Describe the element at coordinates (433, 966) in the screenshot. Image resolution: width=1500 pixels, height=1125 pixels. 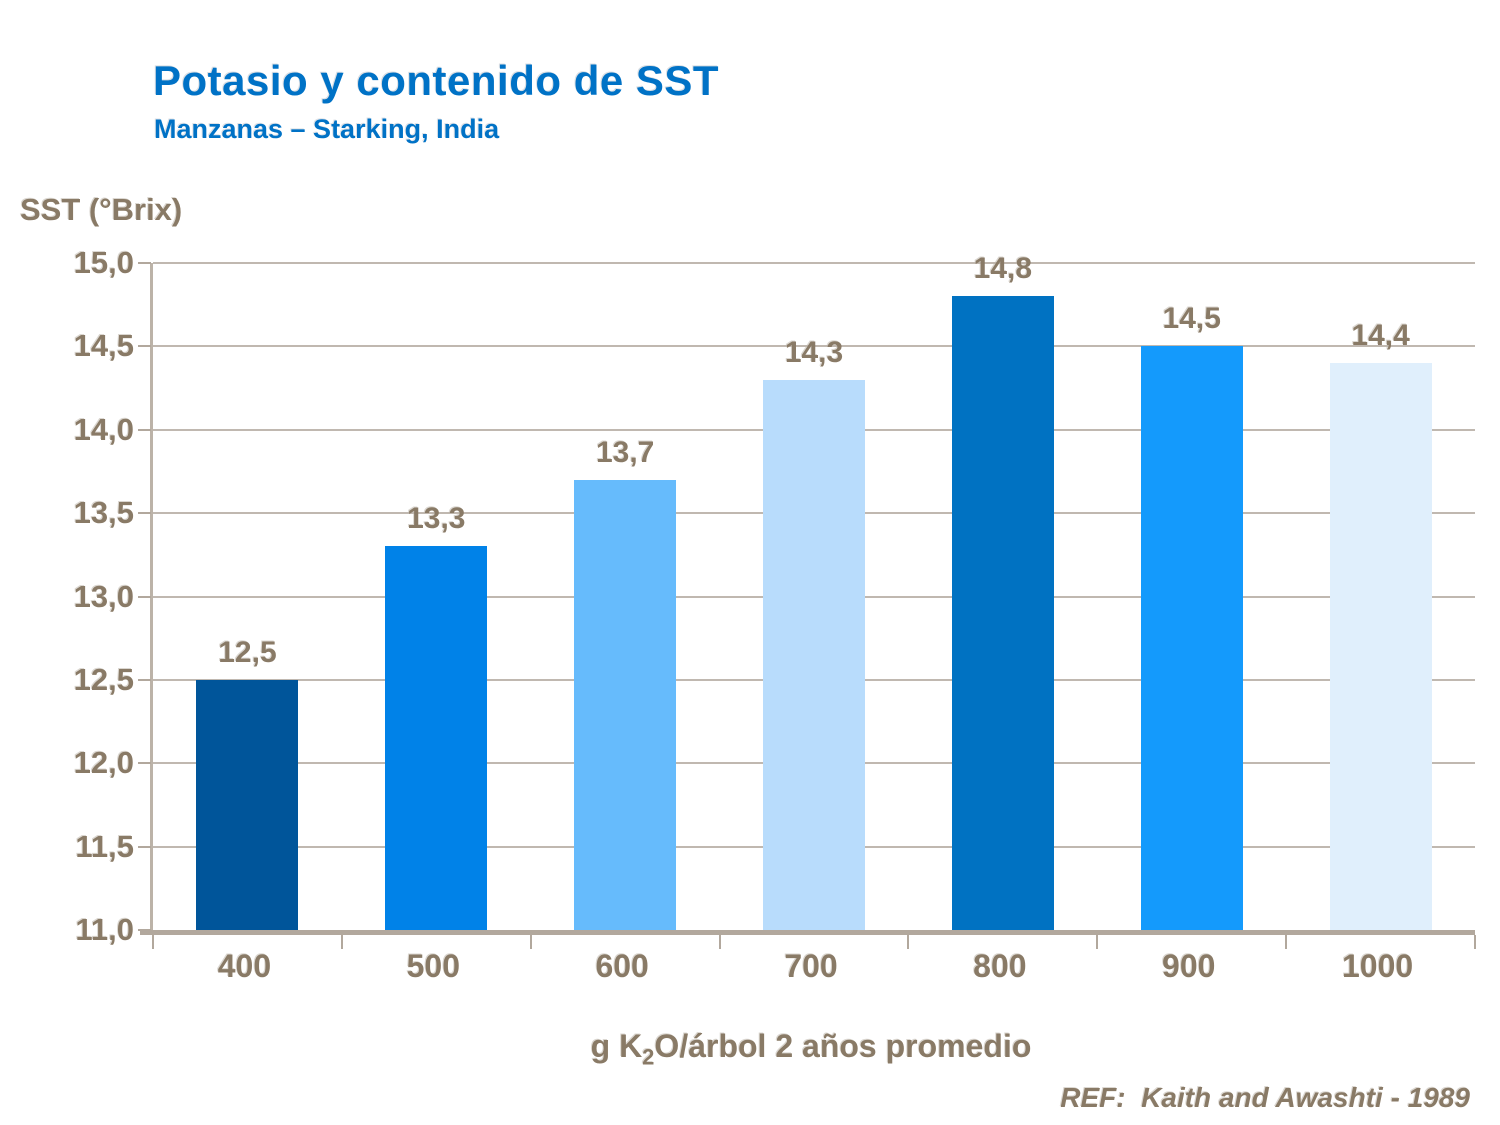
I see `x-tick-label: 500` at that location.